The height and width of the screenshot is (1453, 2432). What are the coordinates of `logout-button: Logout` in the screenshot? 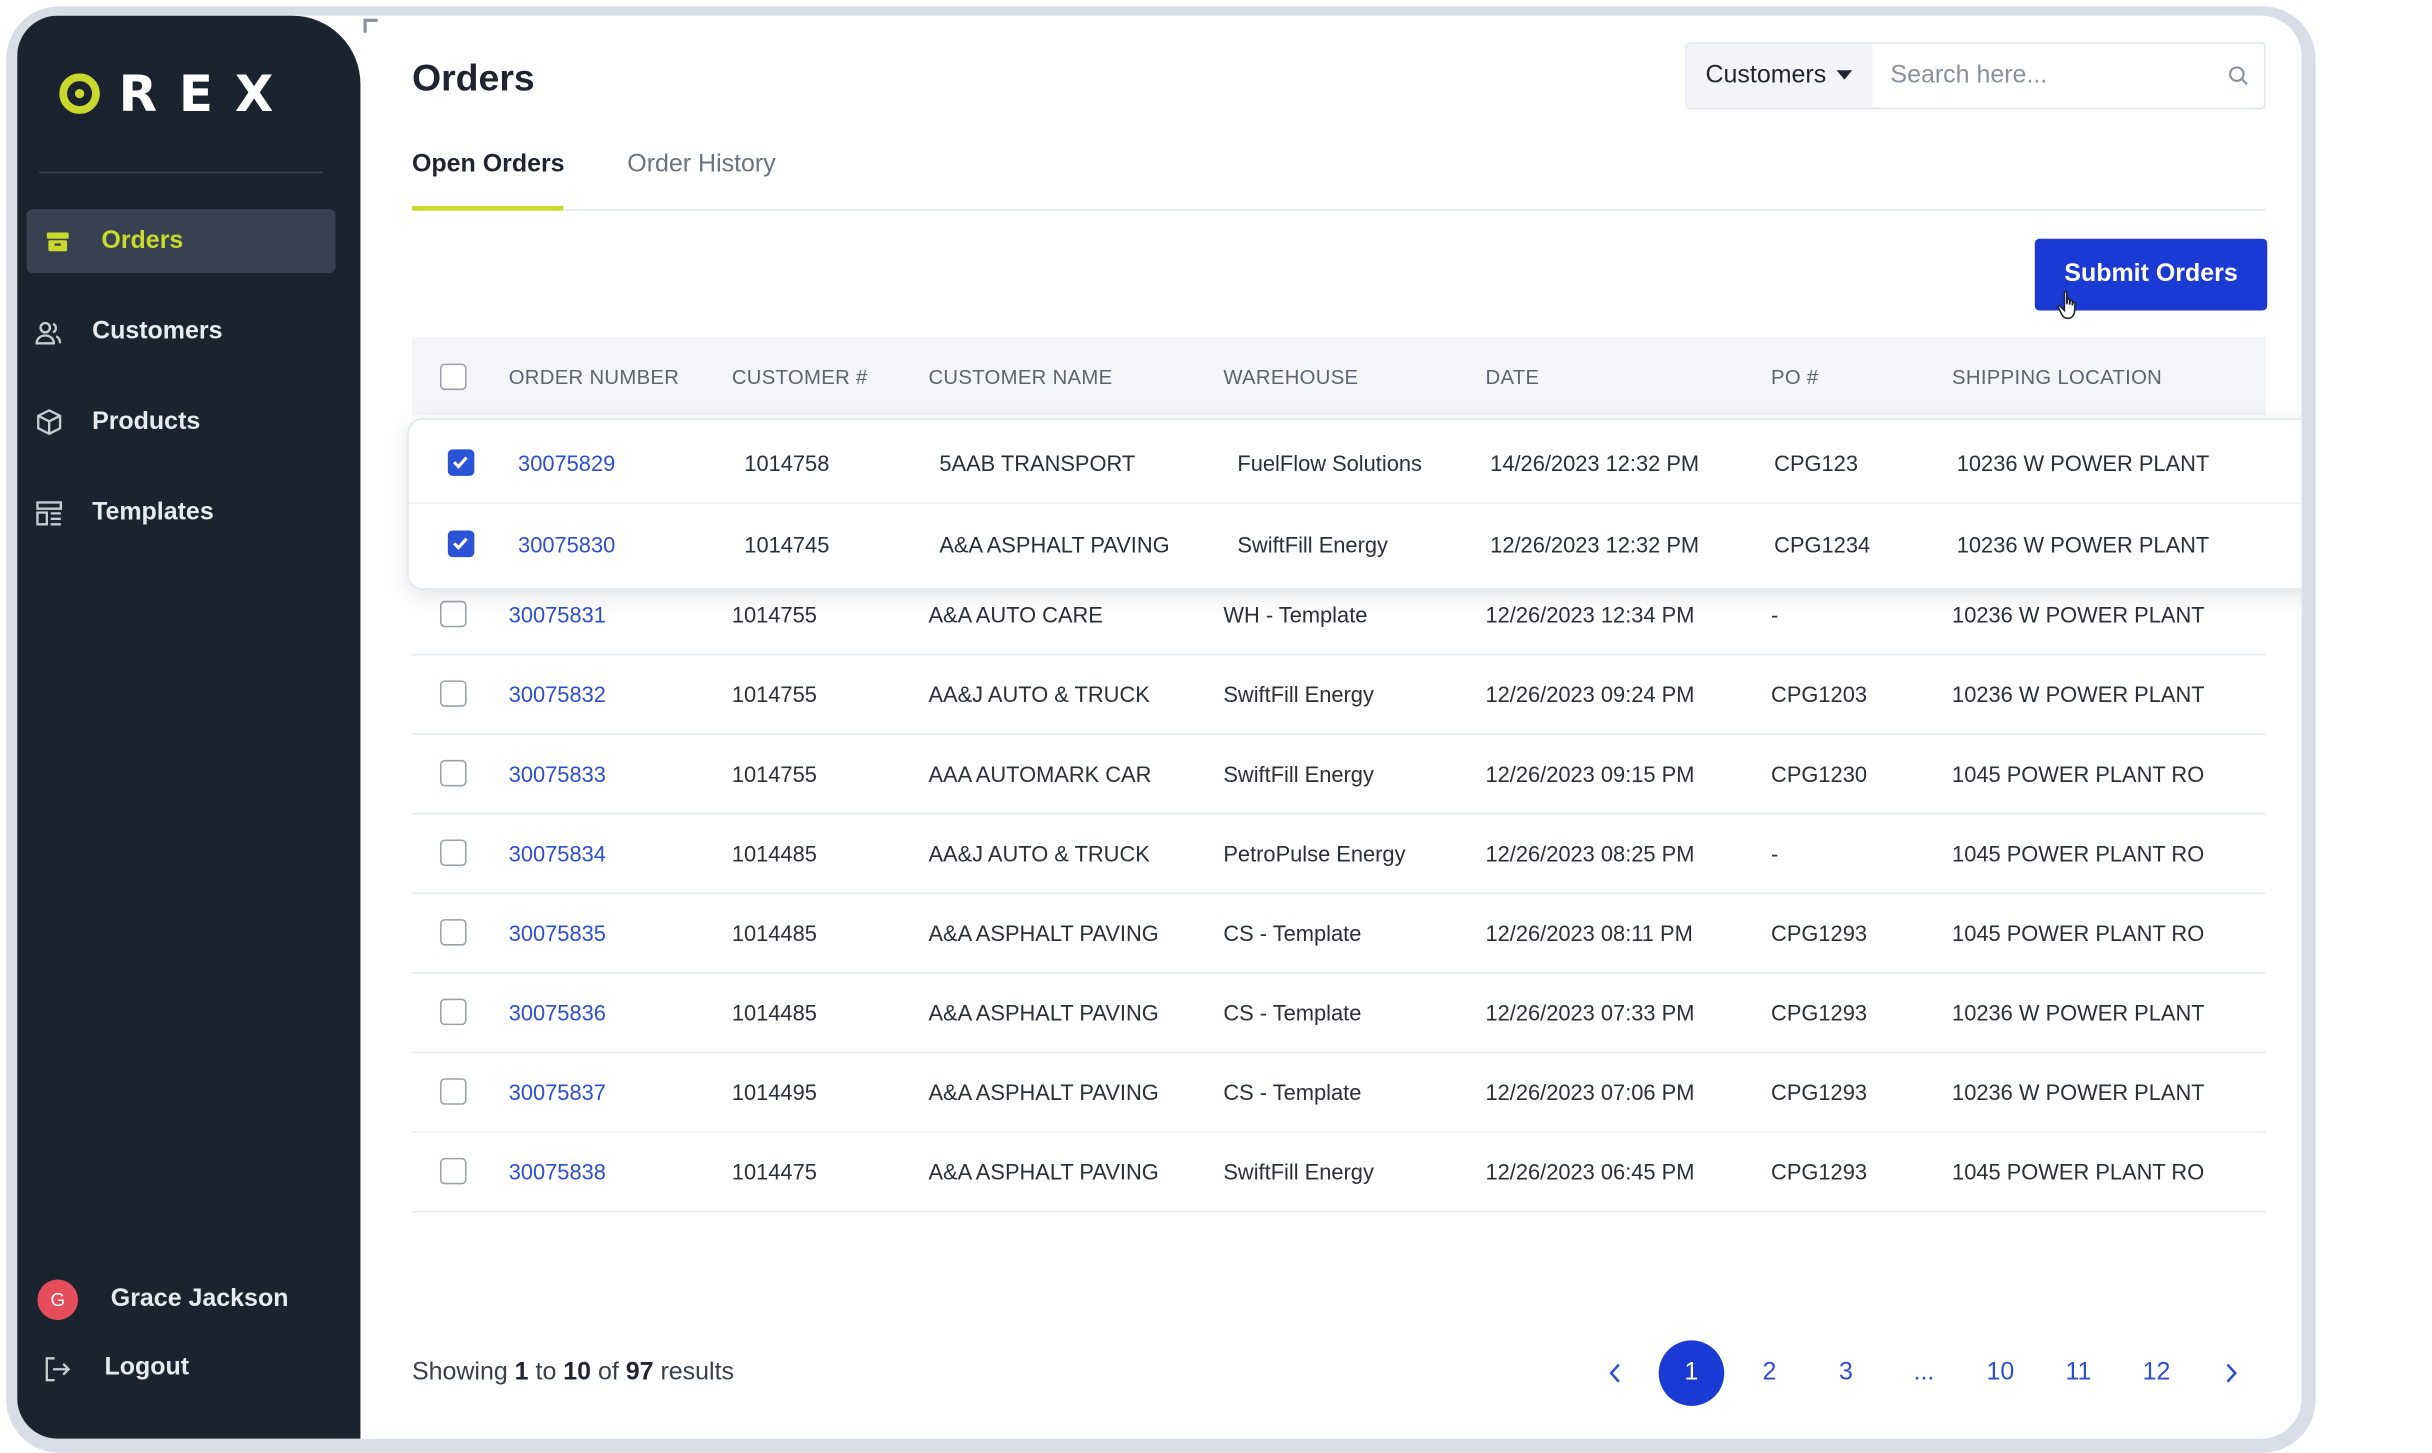 It's located at (116, 1368).